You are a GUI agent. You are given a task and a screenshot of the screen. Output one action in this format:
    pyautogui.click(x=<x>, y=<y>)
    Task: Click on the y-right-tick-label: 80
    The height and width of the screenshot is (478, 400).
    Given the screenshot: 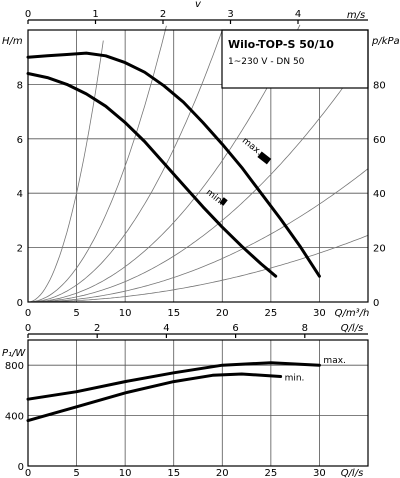 What is the action you would take?
    pyautogui.click(x=379, y=85)
    